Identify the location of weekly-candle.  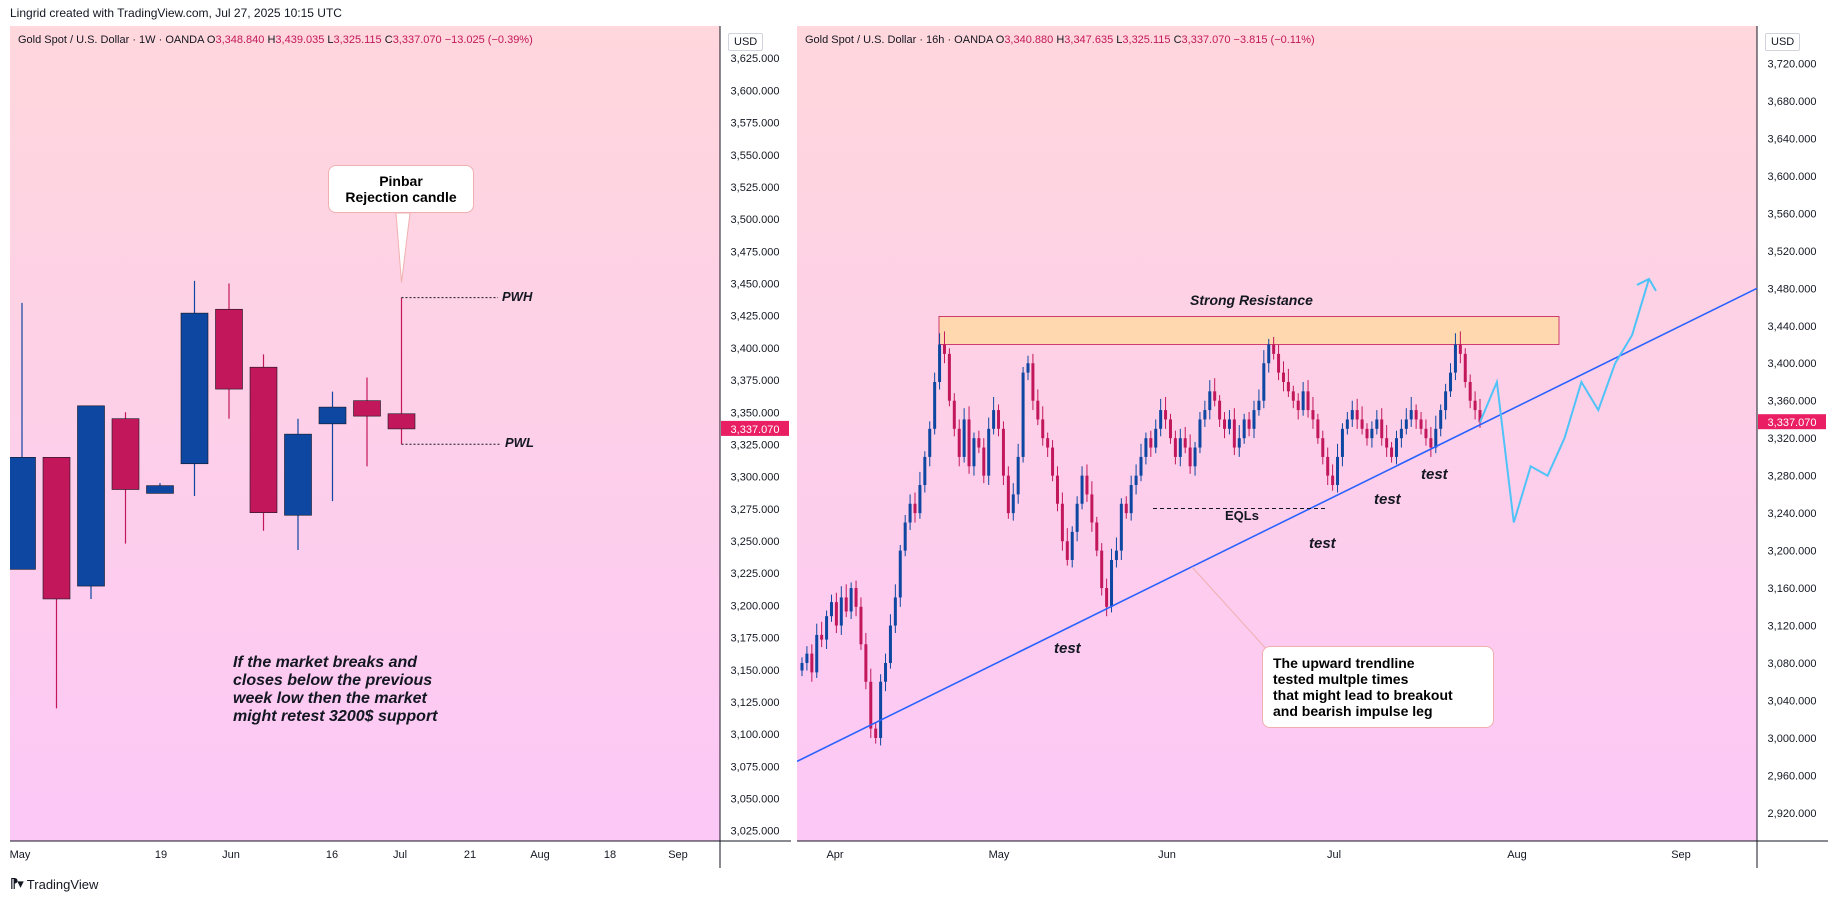
(56, 583).